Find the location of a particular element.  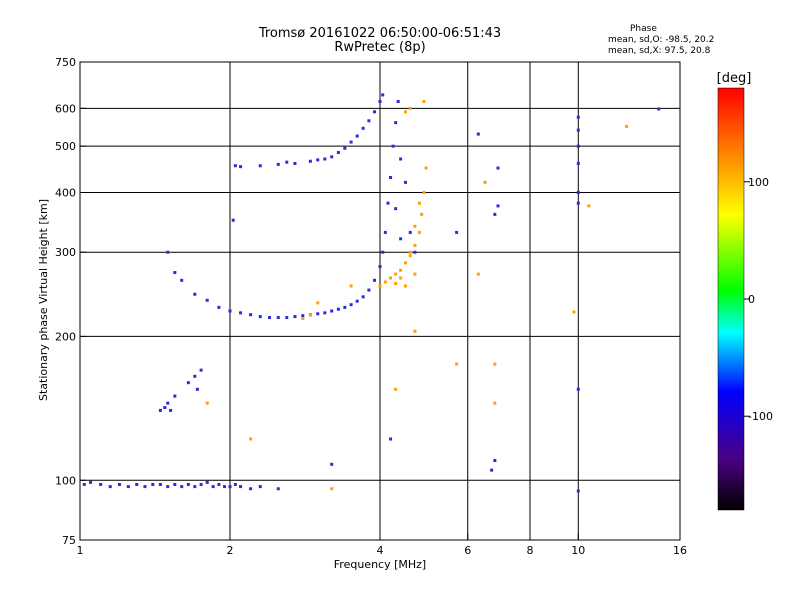

x-axis-label: Frequency [MHz] is located at coordinates (380, 564).